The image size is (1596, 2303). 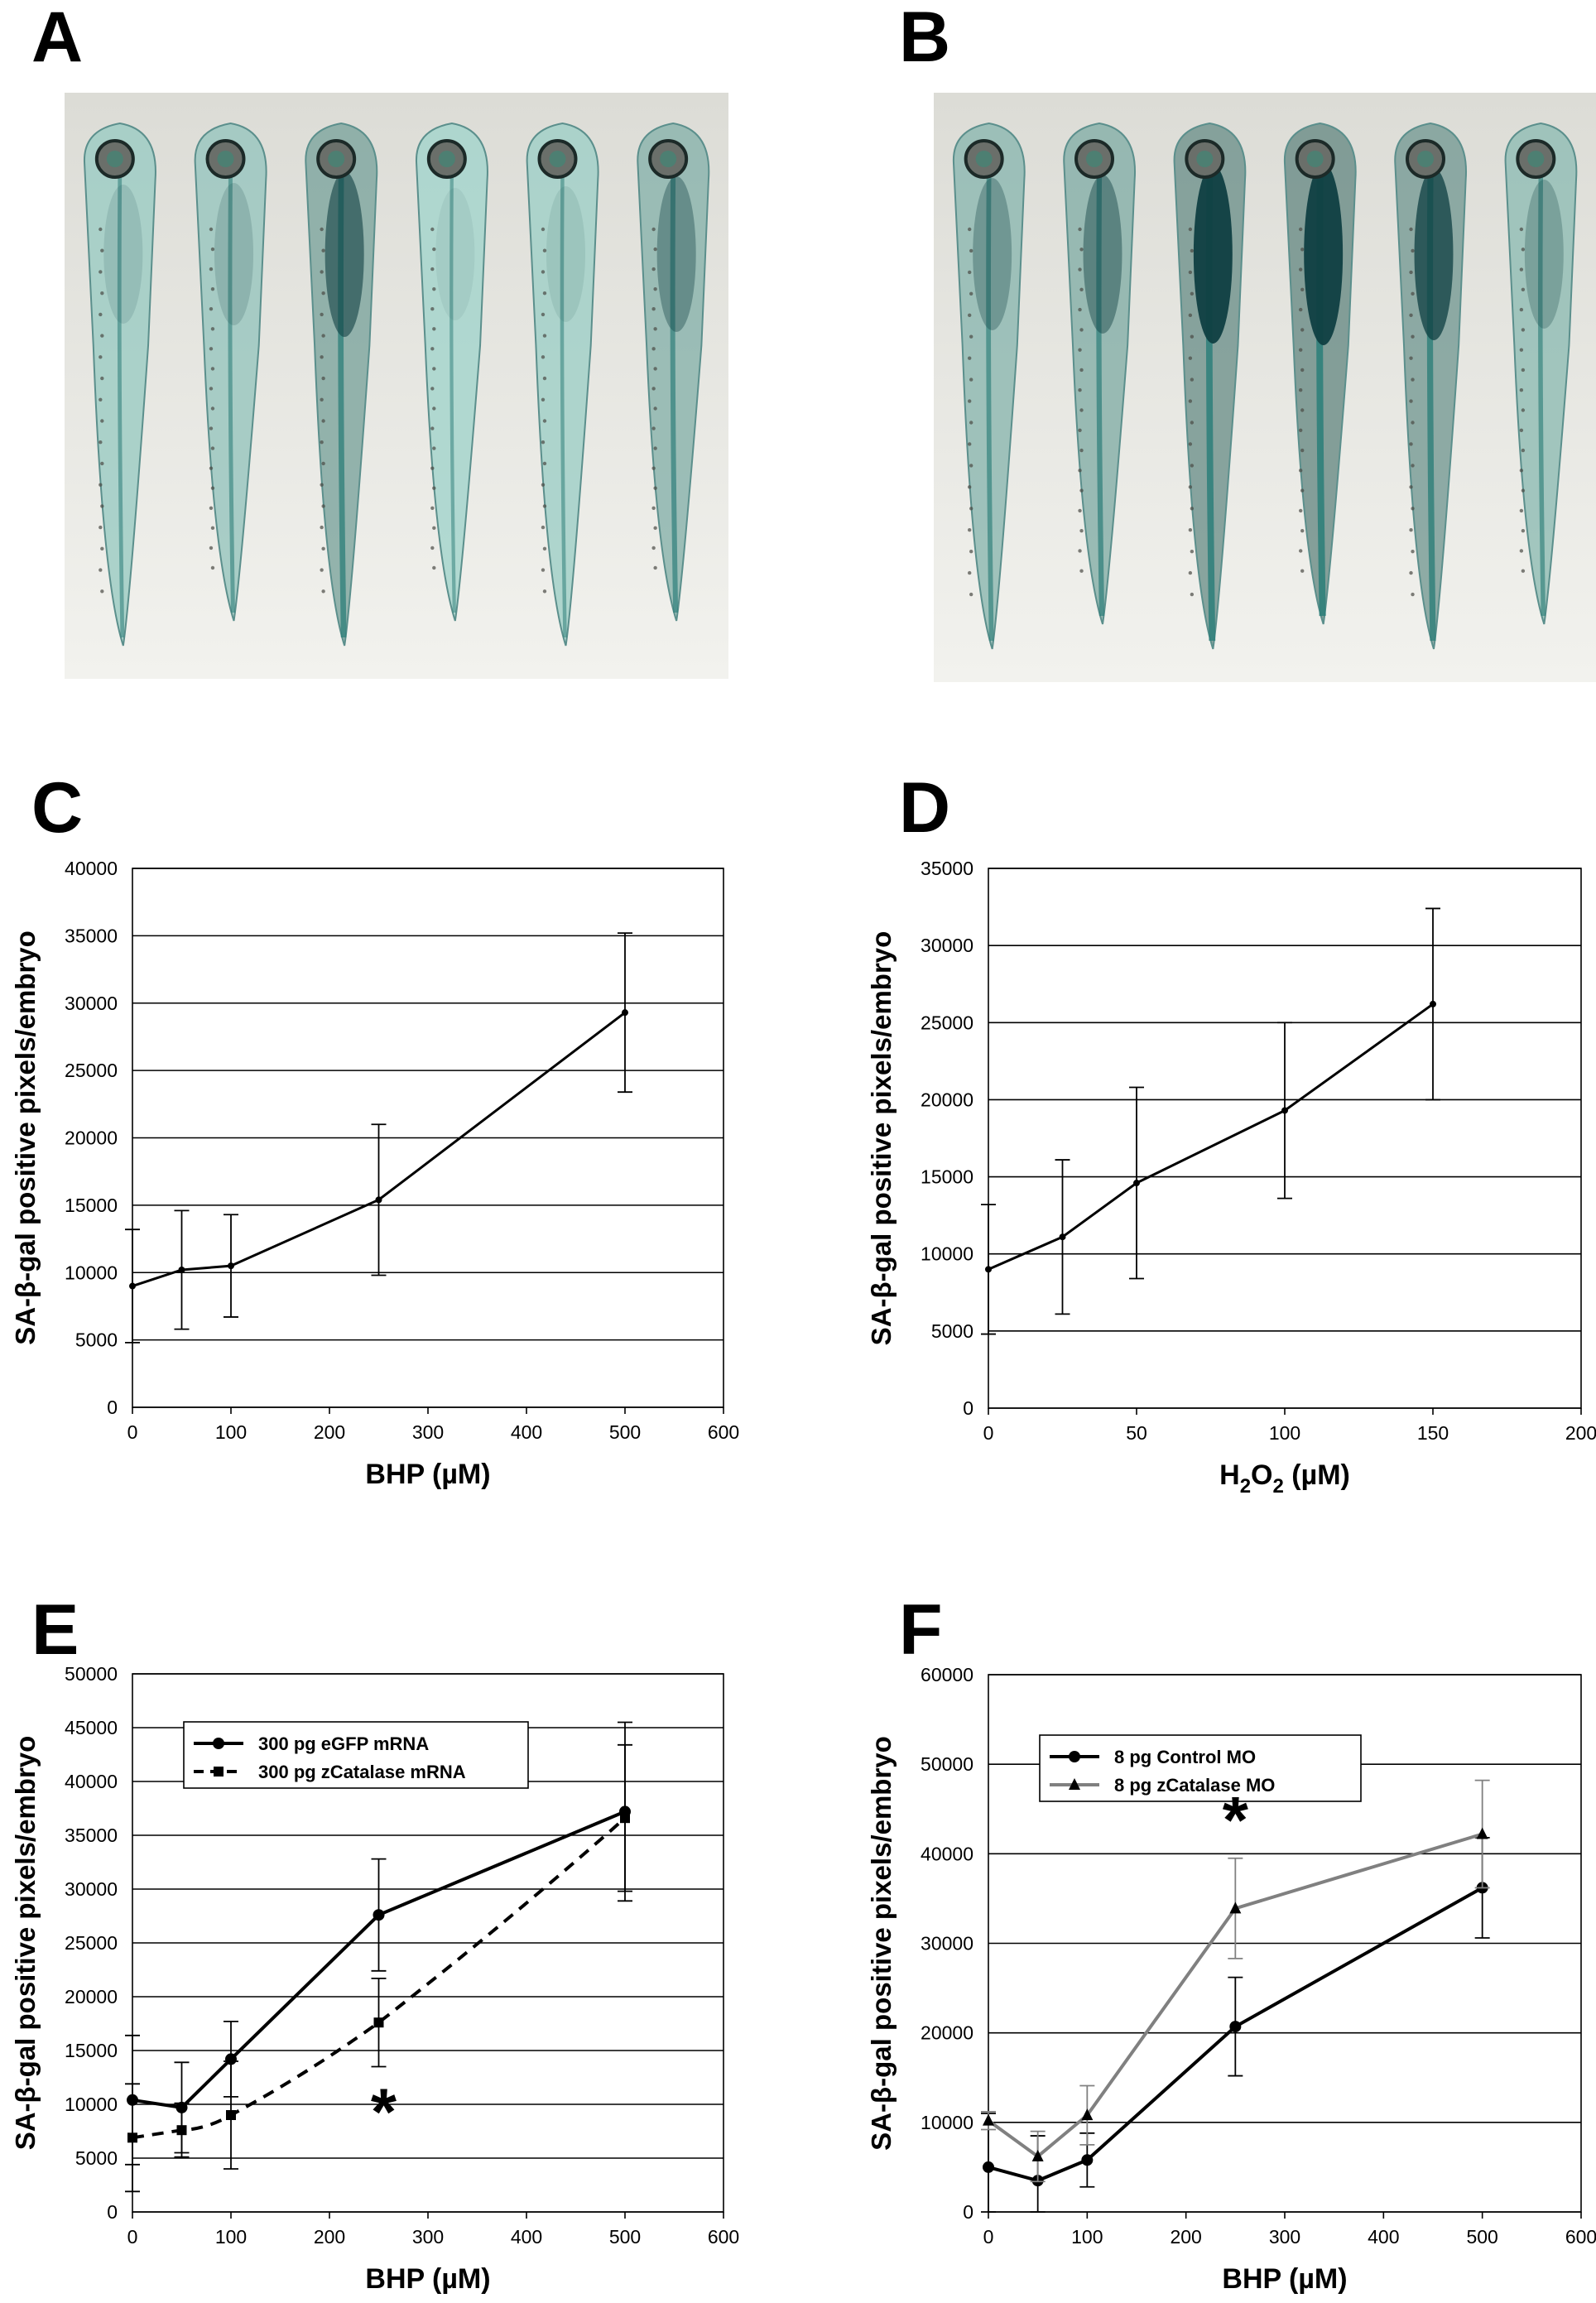 I want to click on panel-label-e: E, so click(x=55, y=1630).